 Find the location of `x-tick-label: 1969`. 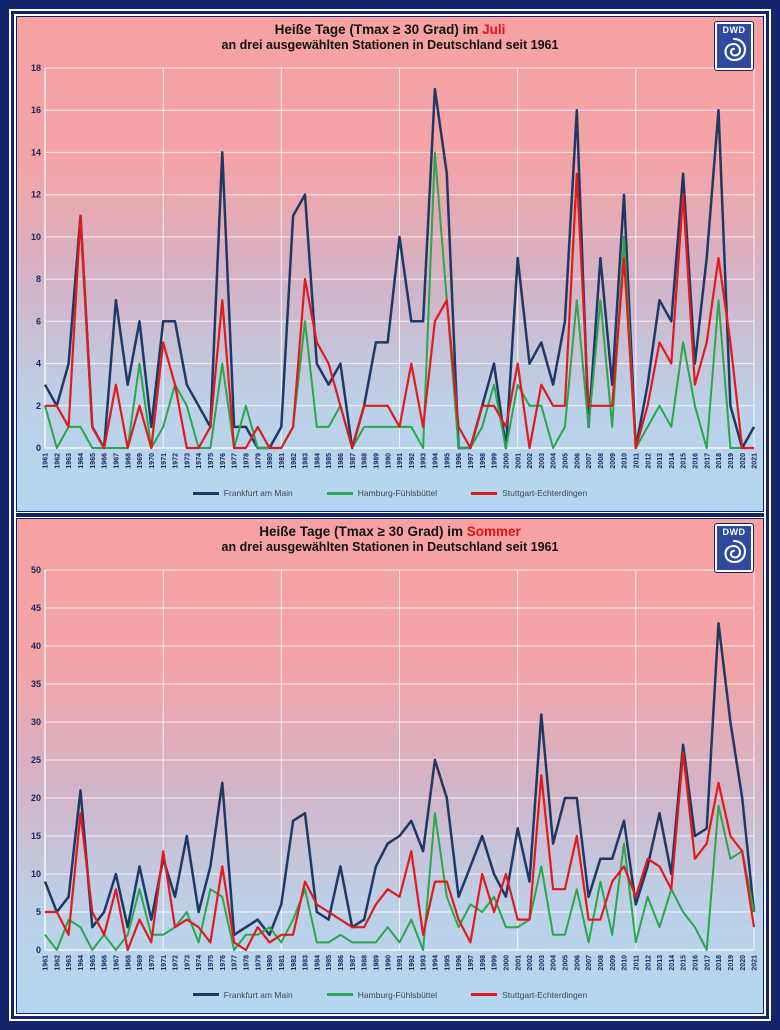

x-tick-label: 1969 is located at coordinates (140, 461).